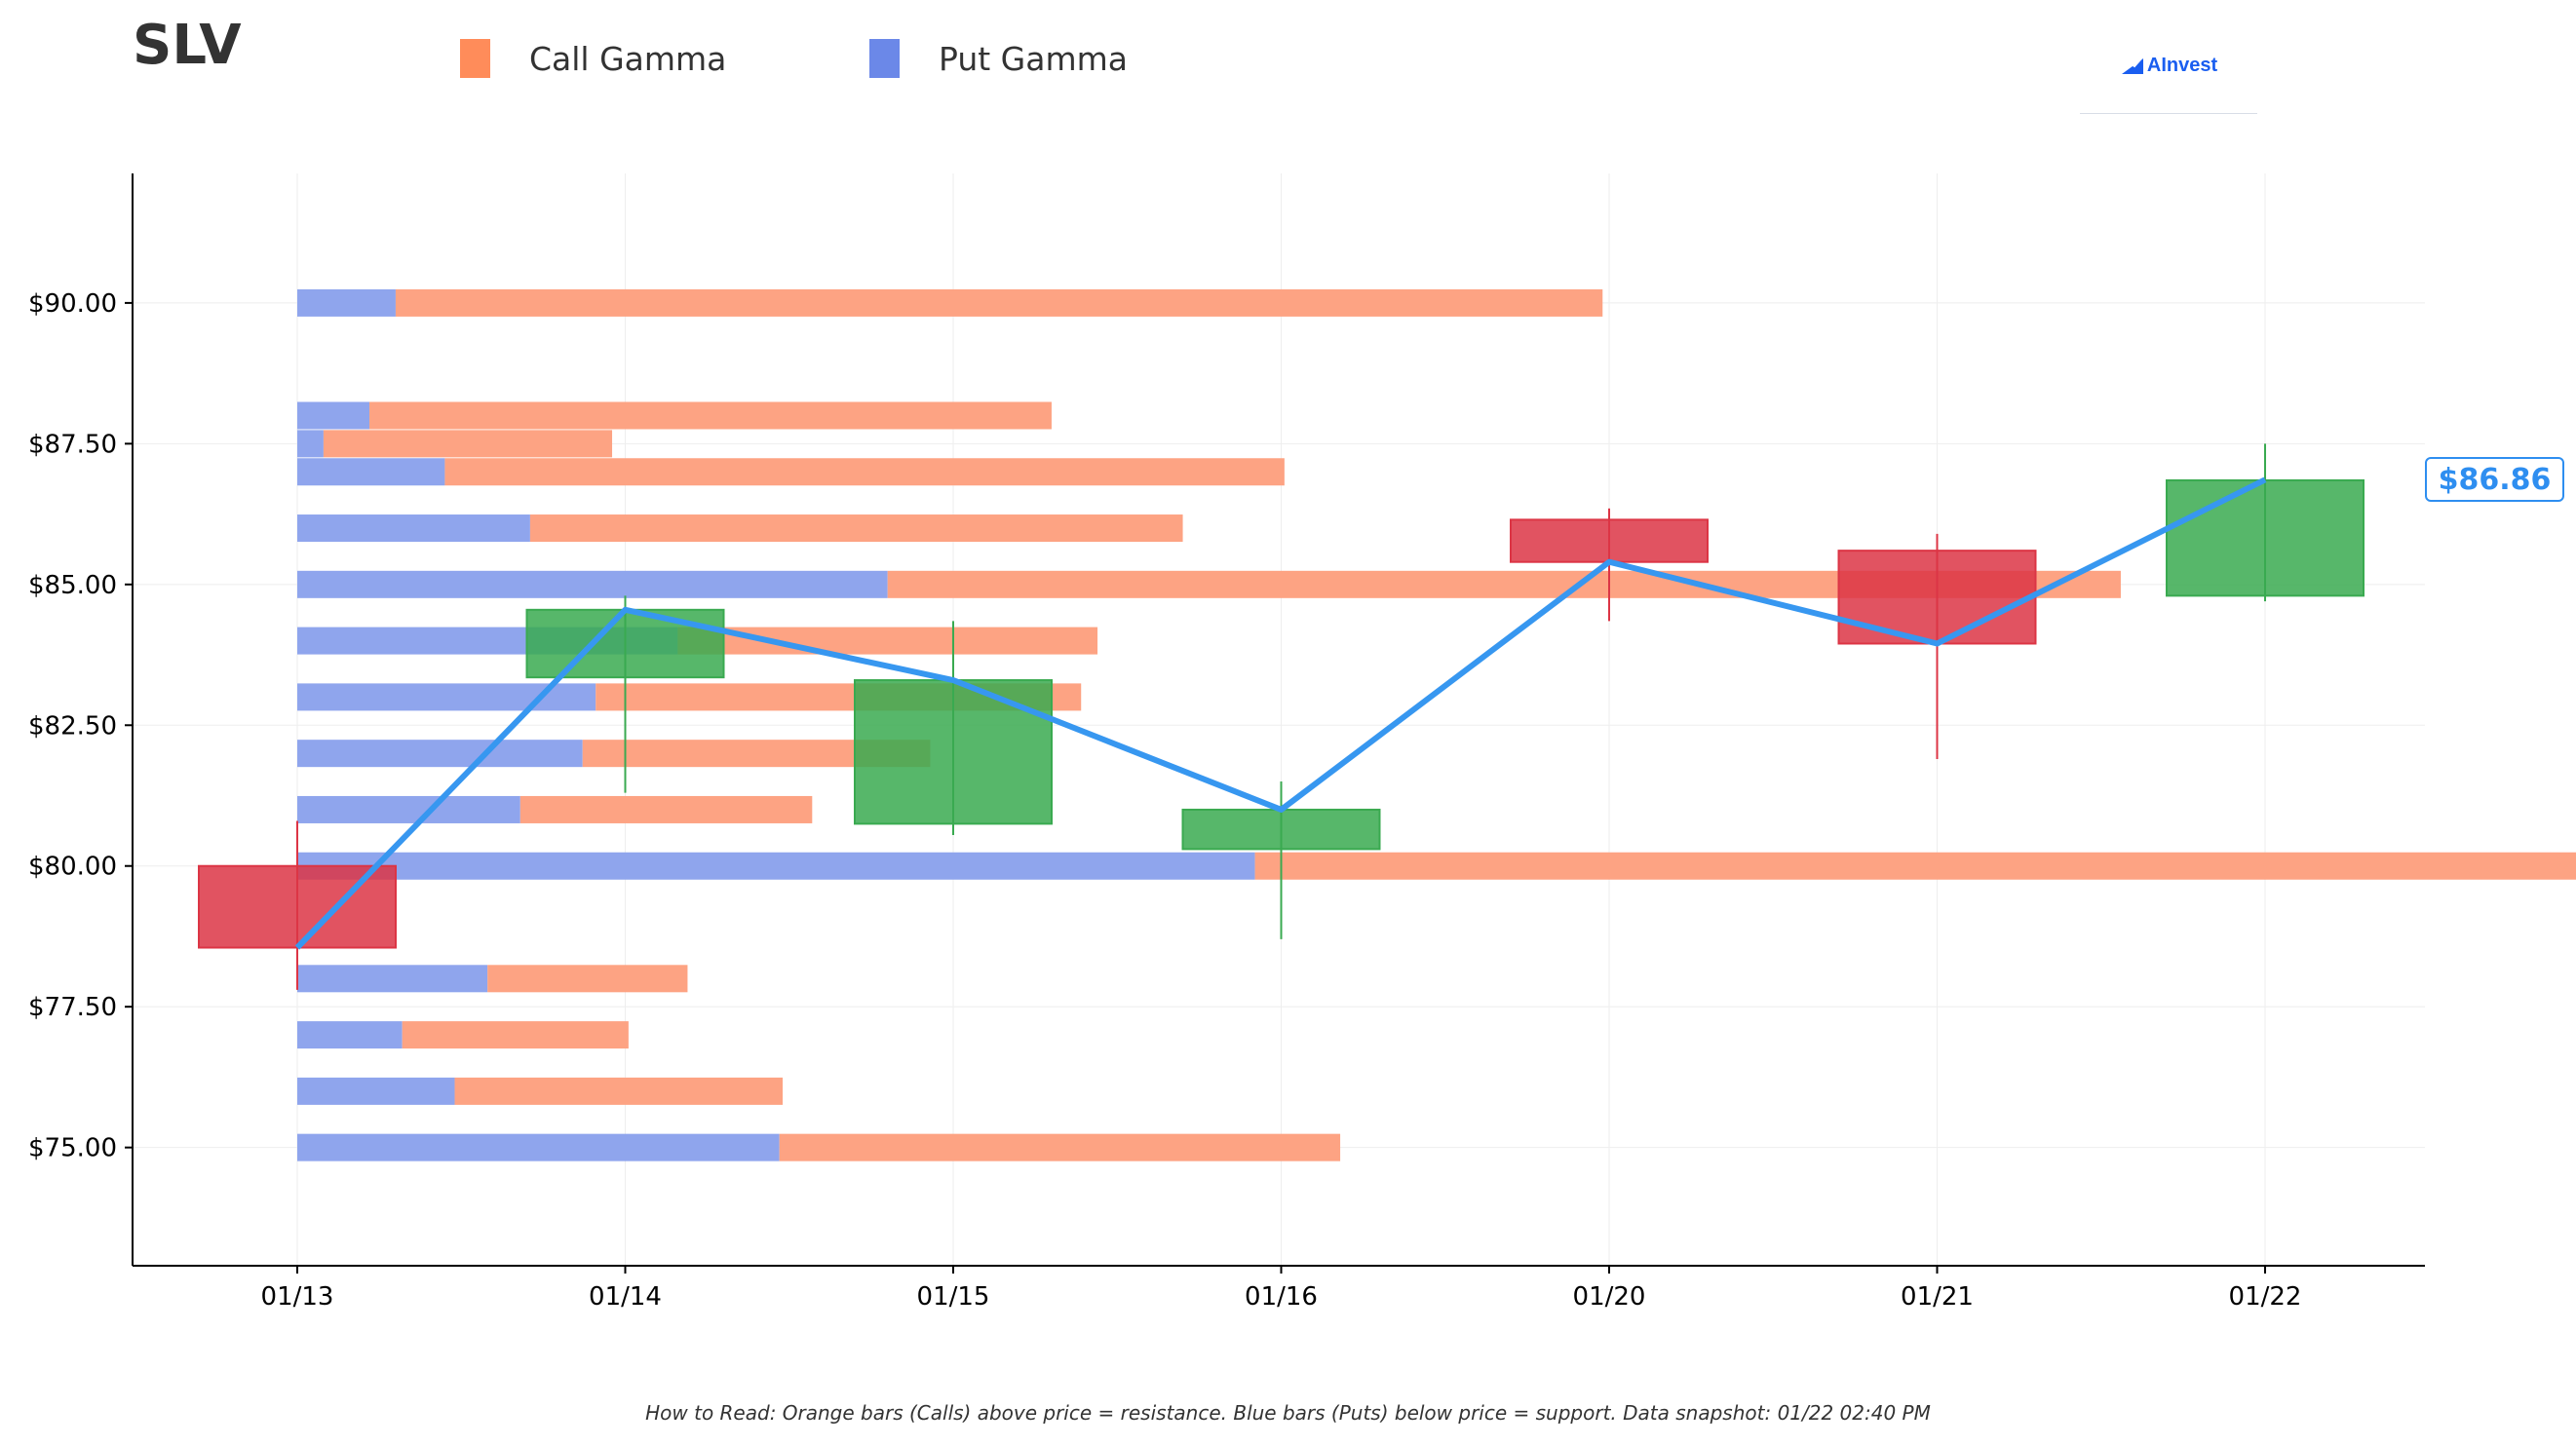  What do you see at coordinates (953, 1297) in the screenshot?
I see `x-tick-label: 01/15` at bounding box center [953, 1297].